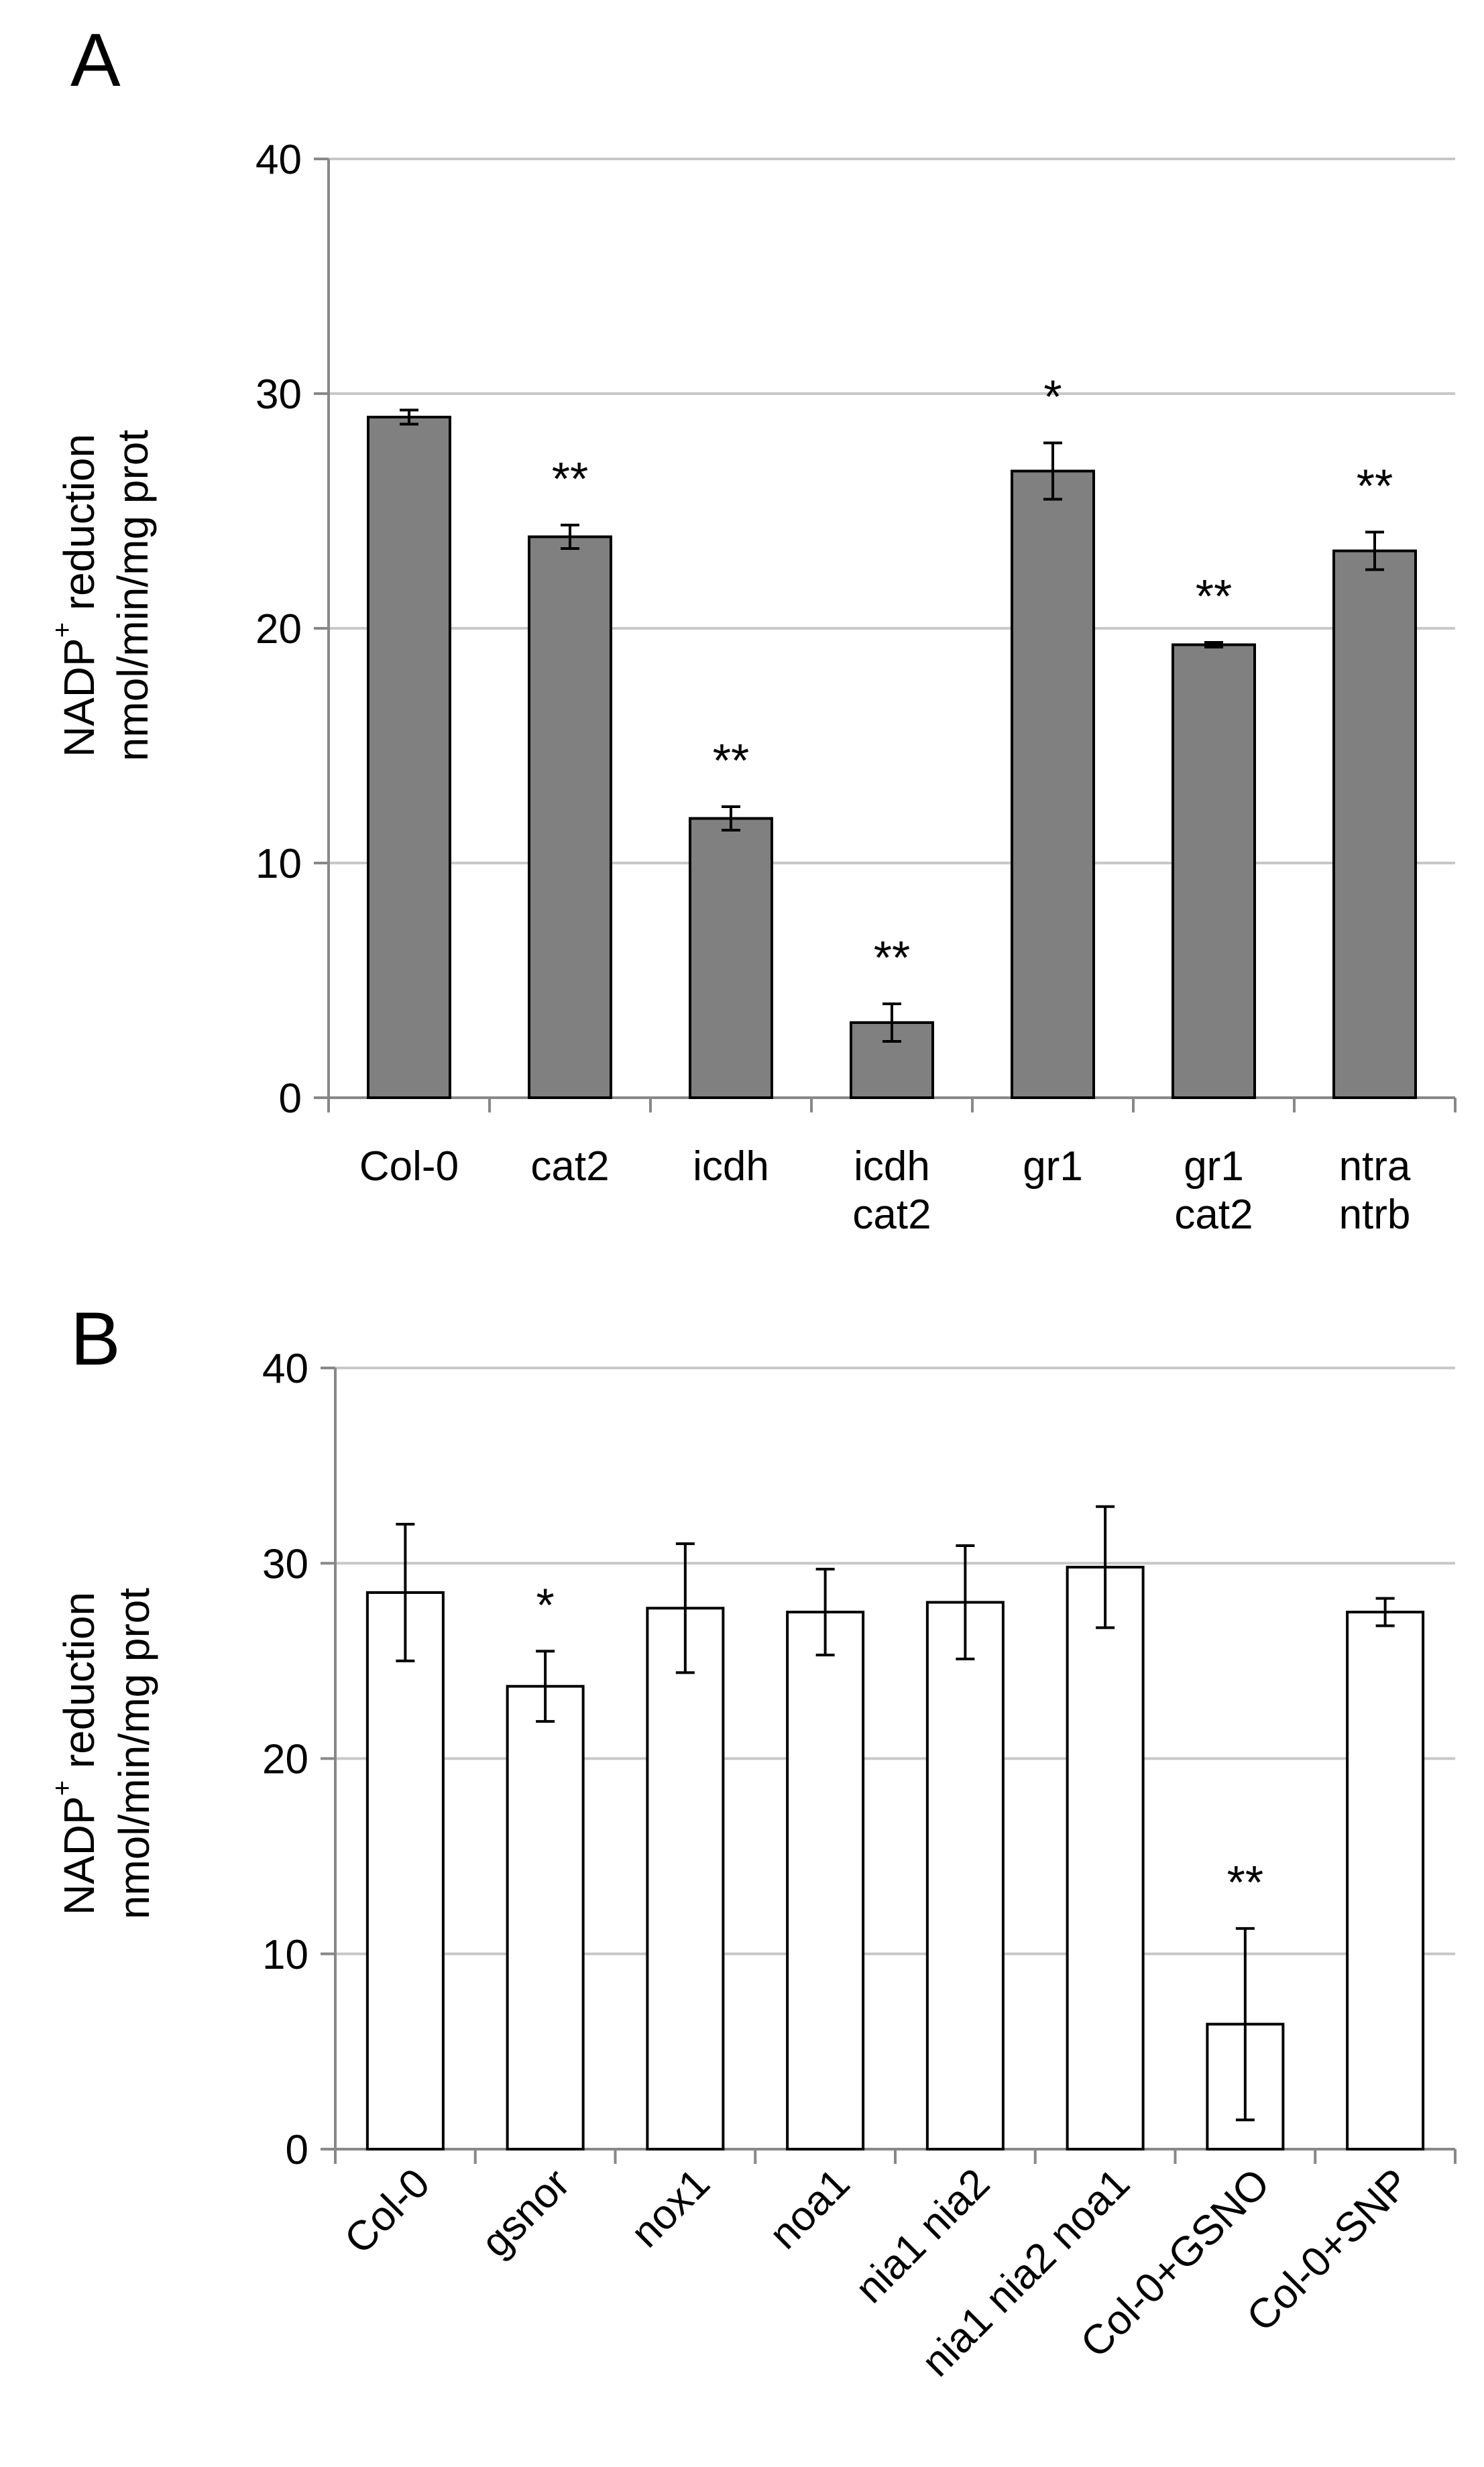 Image resolution: width=1484 pixels, height=2467 pixels. Describe the element at coordinates (670, 2208) in the screenshot. I see `category-label: nox1` at that location.